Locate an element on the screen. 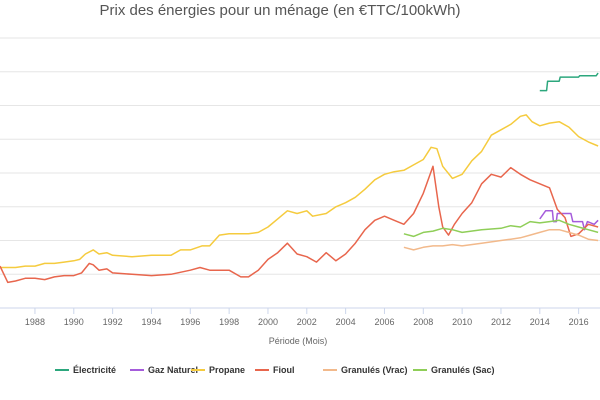 The height and width of the screenshot is (400, 600). legend-label: Électricité is located at coordinates (94, 370).